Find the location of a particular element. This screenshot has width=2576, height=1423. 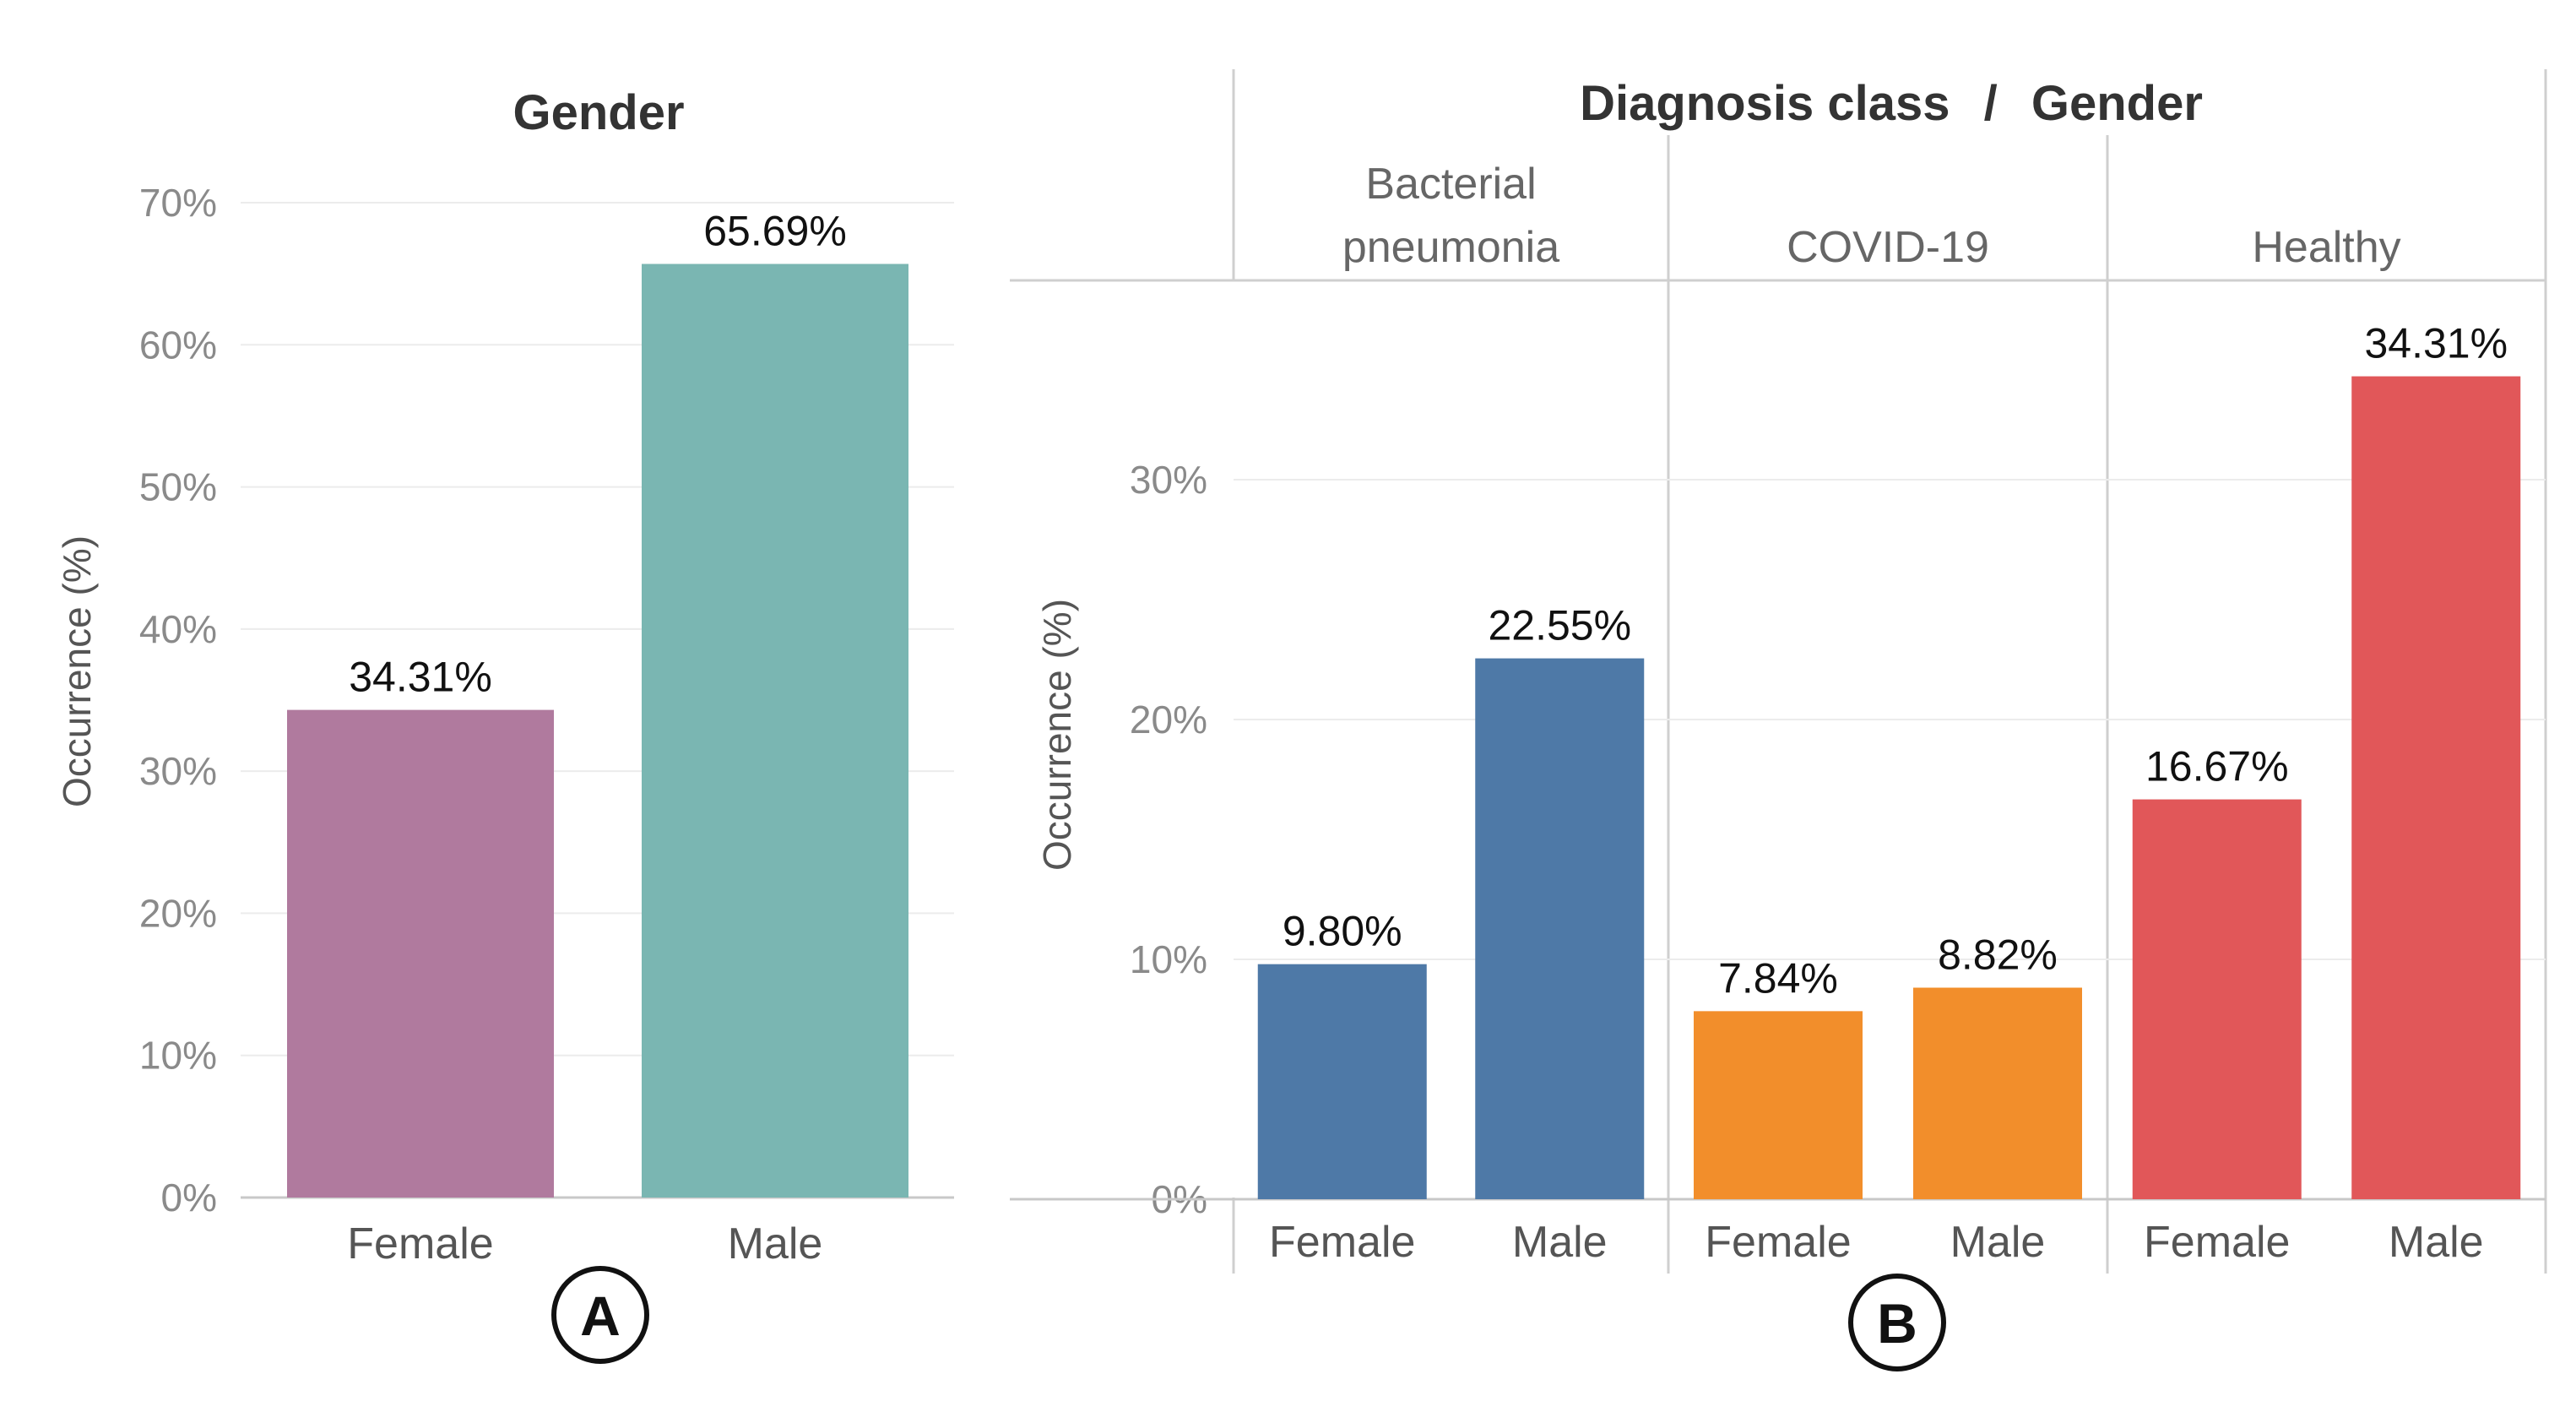

panel-a-badge: A is located at coordinates (600, 1315).